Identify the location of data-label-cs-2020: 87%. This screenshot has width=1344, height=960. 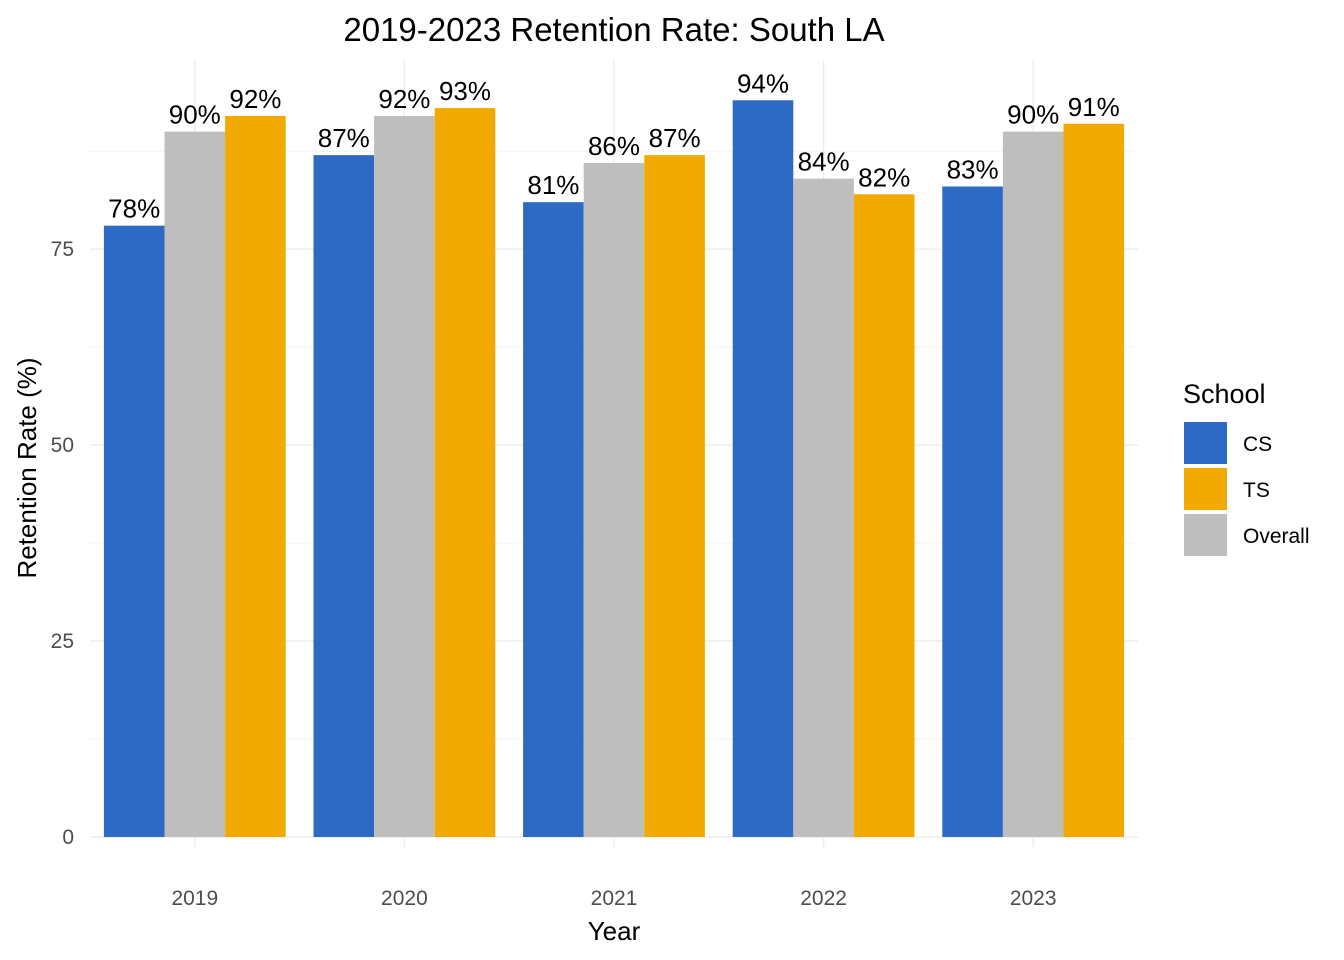
(344, 138).